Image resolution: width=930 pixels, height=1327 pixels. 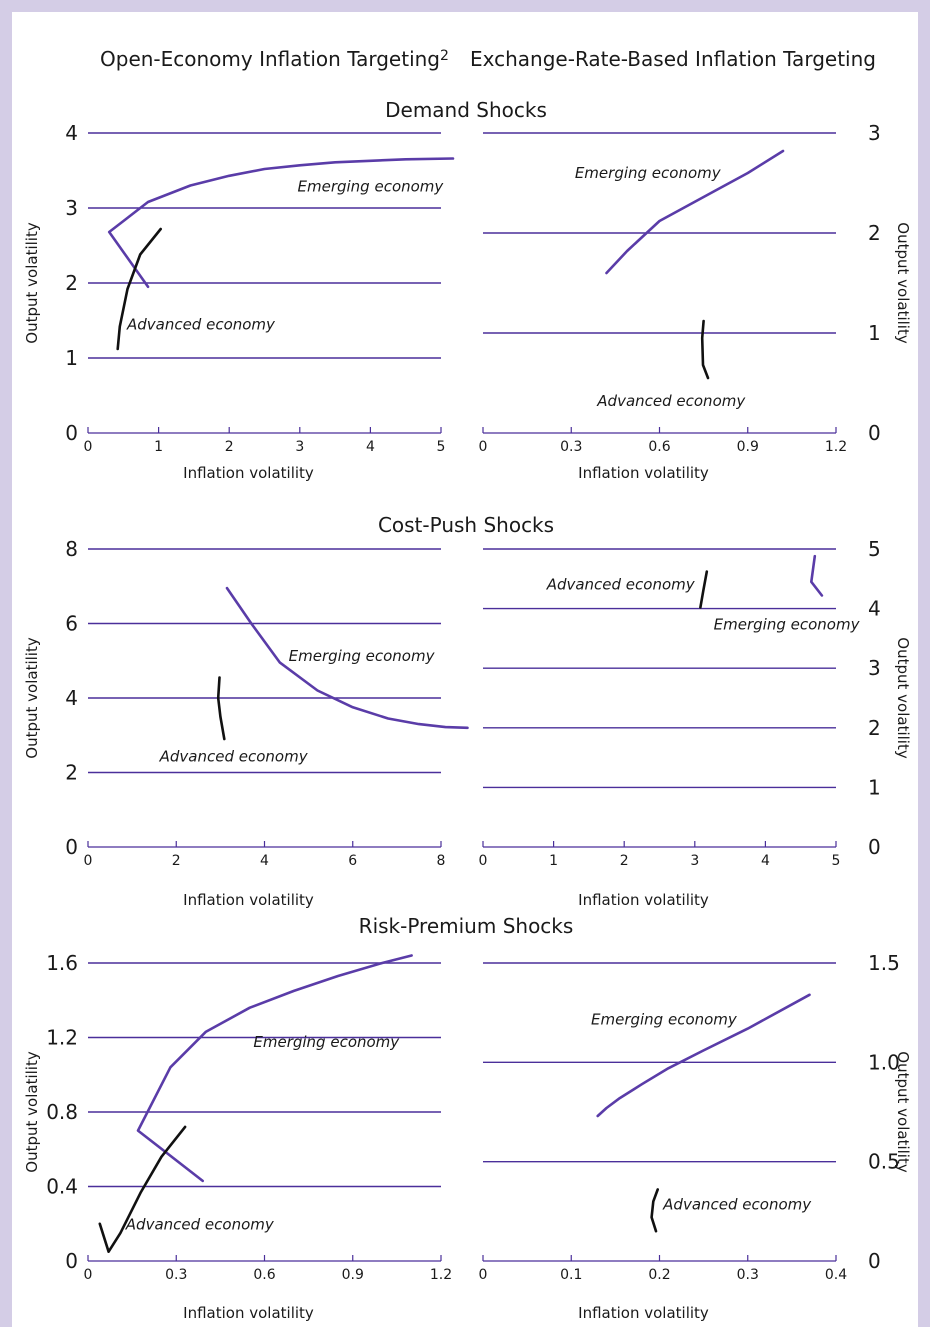 What do you see at coordinates (466, 110) in the screenshot?
I see `demand-shocks-title: Demand Shocks` at bounding box center [466, 110].